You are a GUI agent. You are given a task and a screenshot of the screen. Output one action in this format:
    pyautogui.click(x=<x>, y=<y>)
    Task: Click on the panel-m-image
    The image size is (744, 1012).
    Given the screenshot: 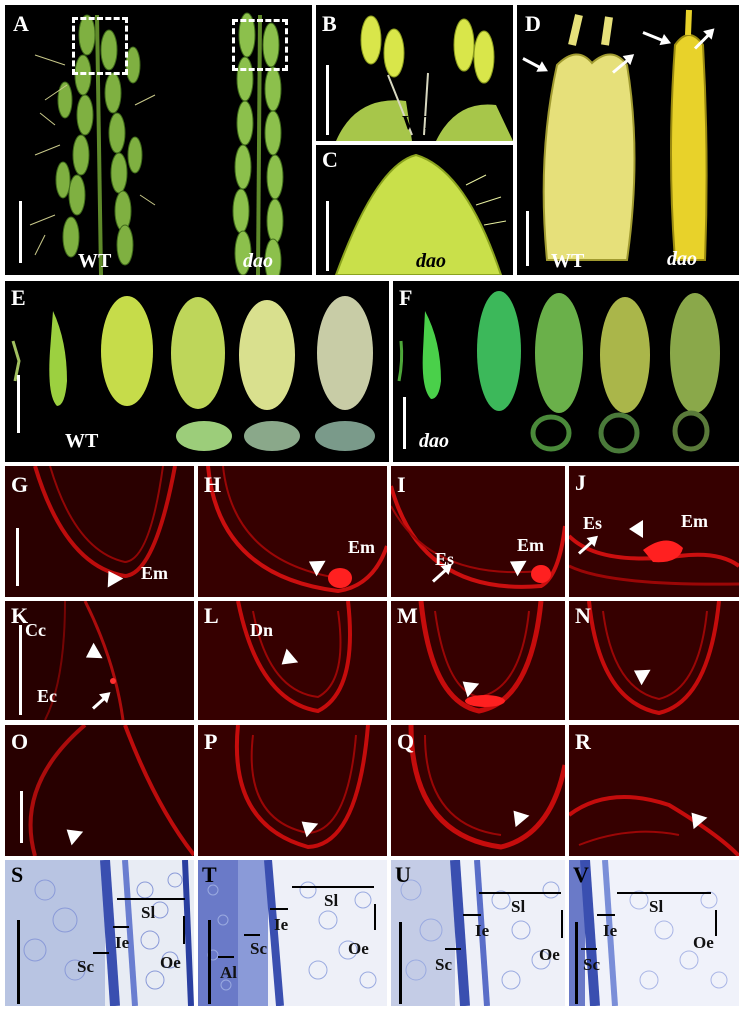 What is the action you would take?
    pyautogui.click(x=478, y=660)
    